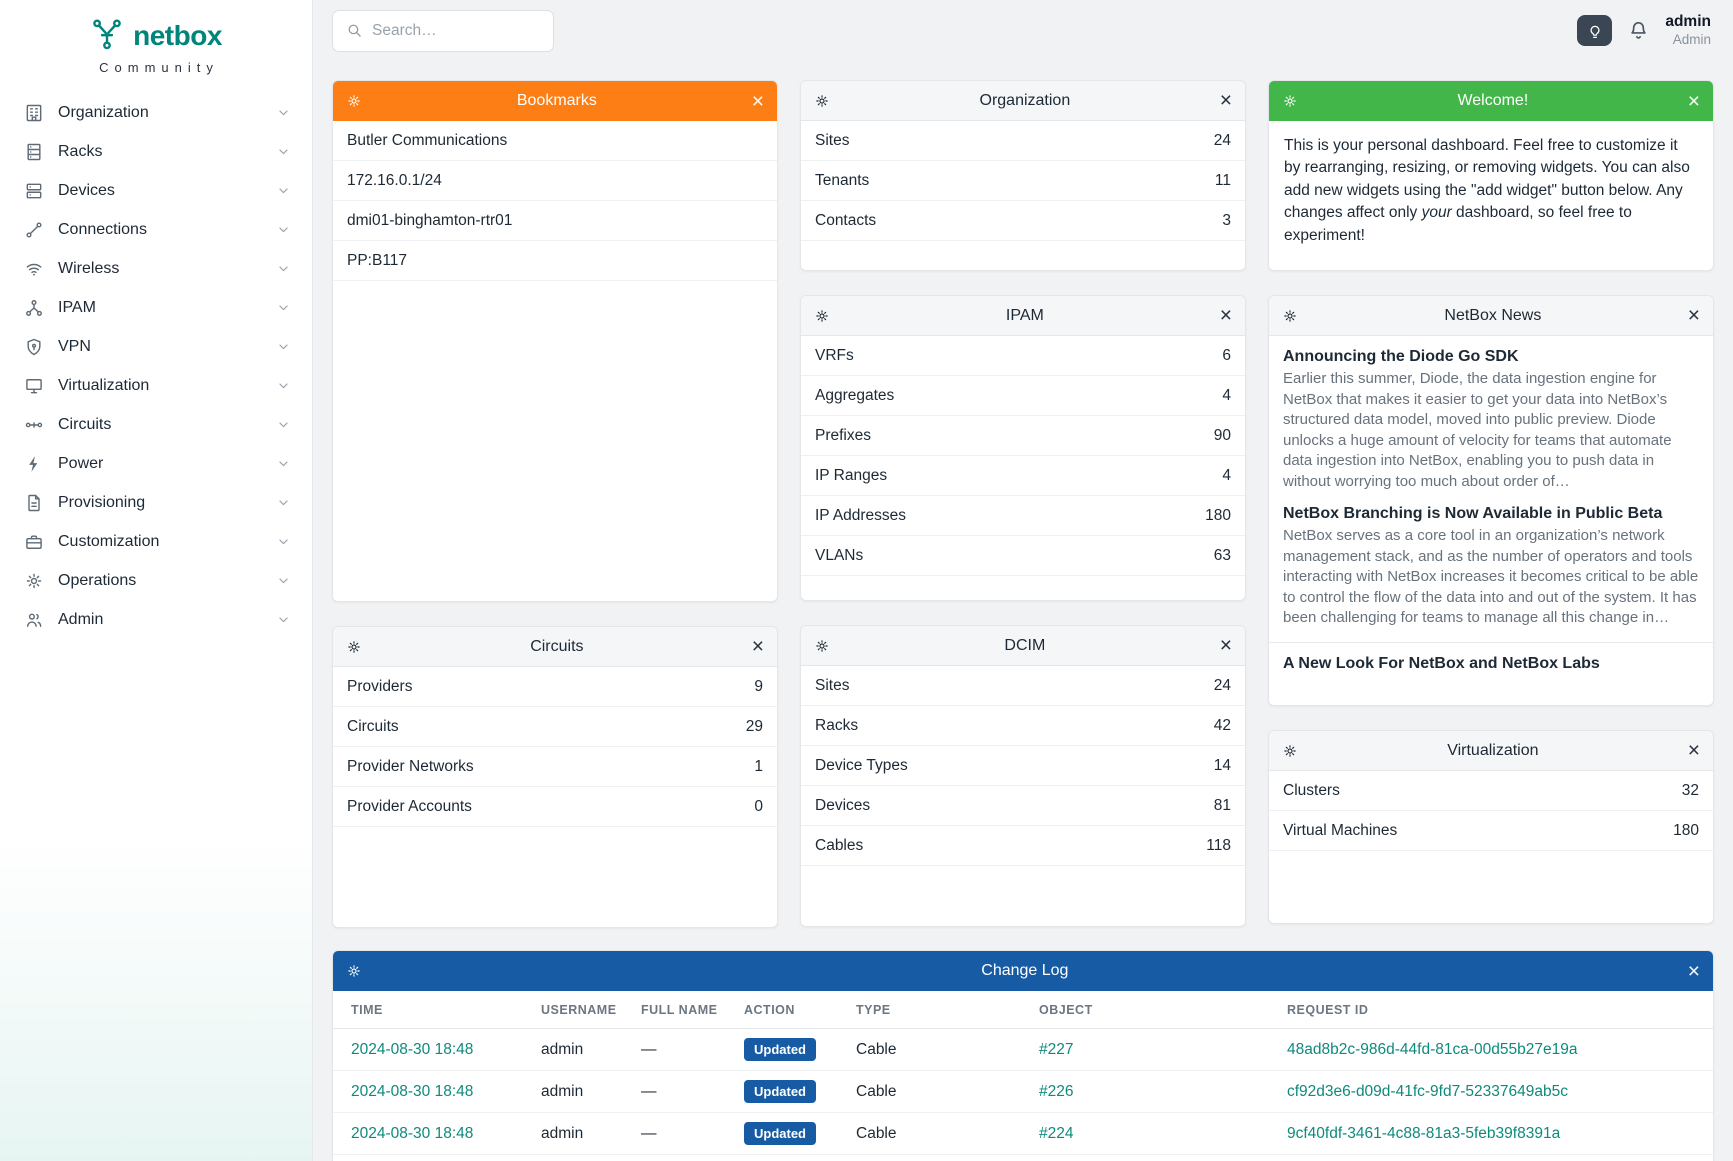 Image resolution: width=1733 pixels, height=1161 pixels. What do you see at coordinates (409, 806) in the screenshot?
I see `stat-label: Provider Accounts` at bounding box center [409, 806].